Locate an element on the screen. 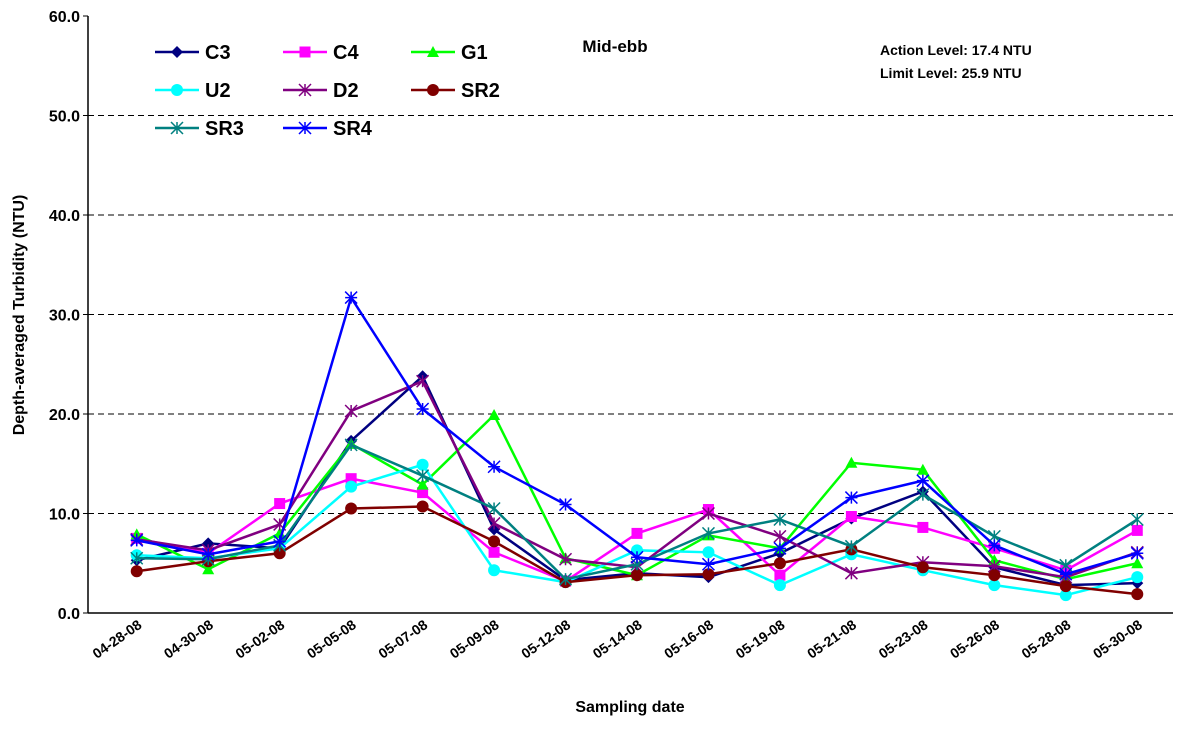  legend-label: U2 is located at coordinates (218, 91).